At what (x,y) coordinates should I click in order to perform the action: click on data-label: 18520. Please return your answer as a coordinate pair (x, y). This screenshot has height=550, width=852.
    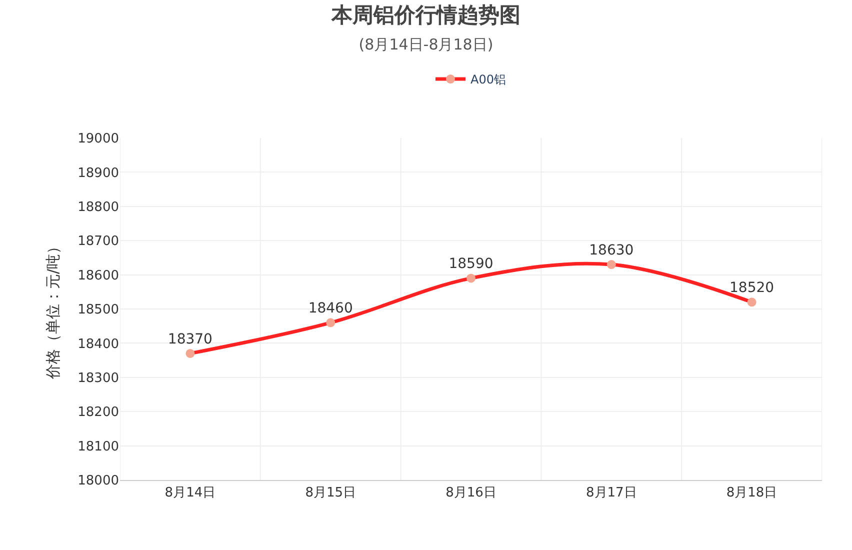
    Looking at the image, I should click on (752, 288).